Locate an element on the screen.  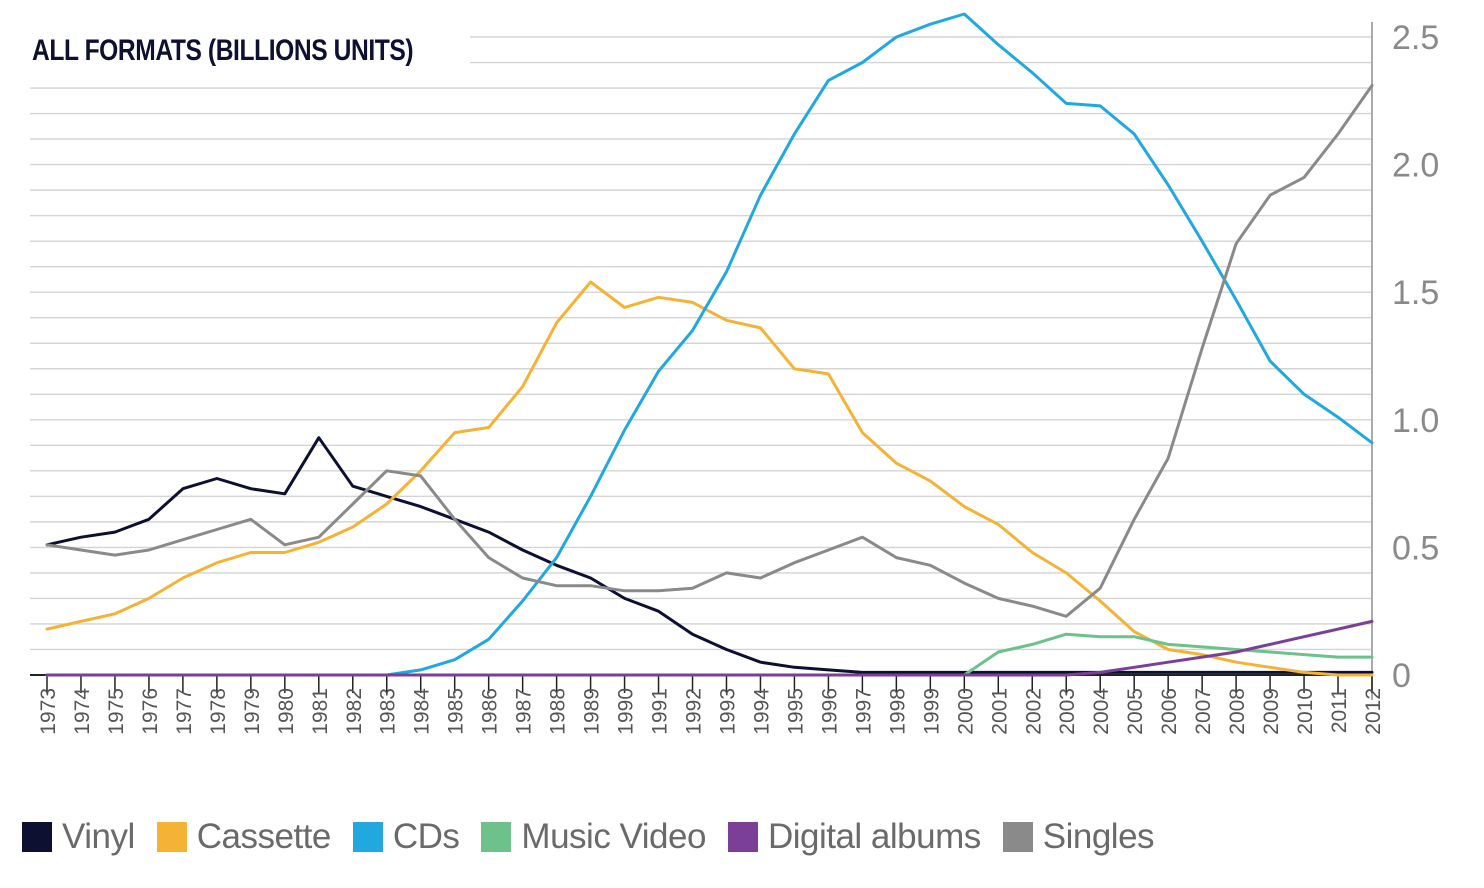
y-tick-labels: 0 0.5 1.0 1.5 2.0 2.5 is located at coordinates (1415, 357).